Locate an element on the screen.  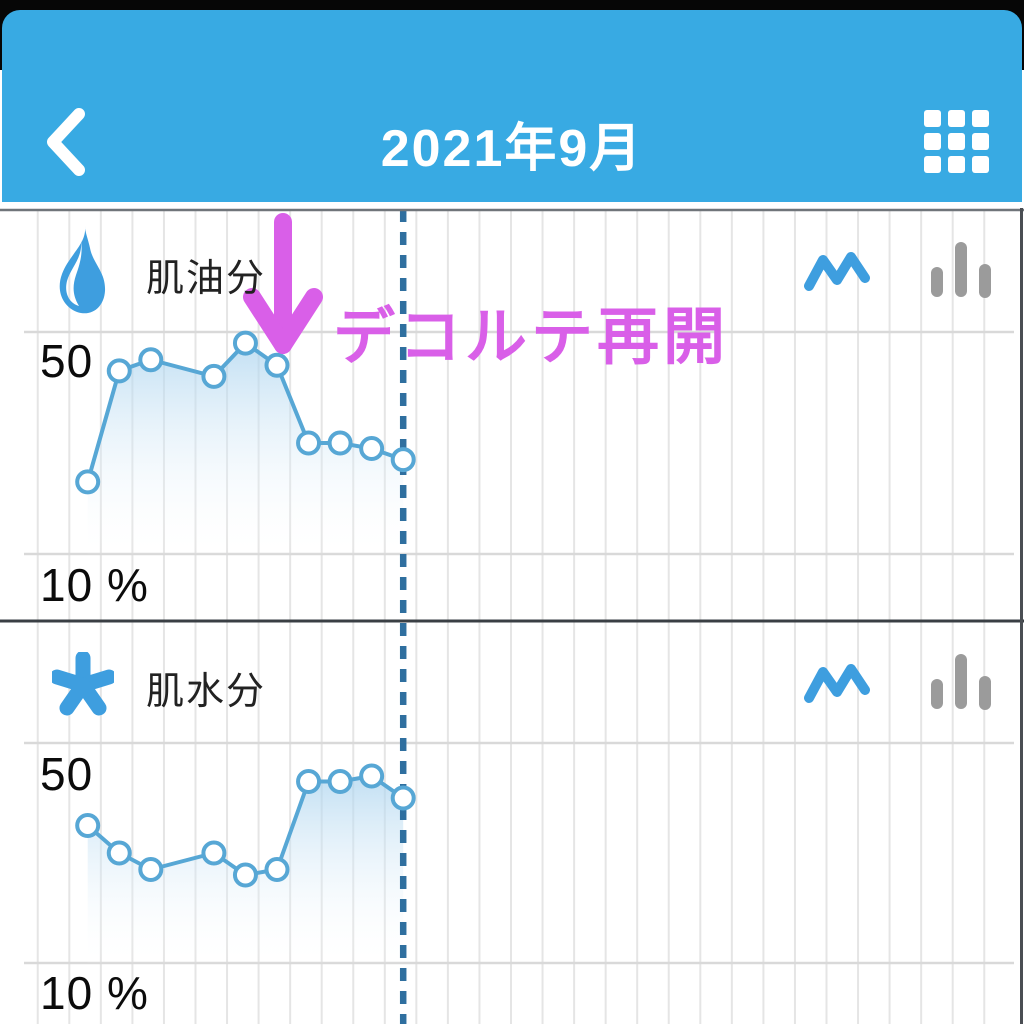
line-chart-toggle-oil is located at coordinates (837, 273).